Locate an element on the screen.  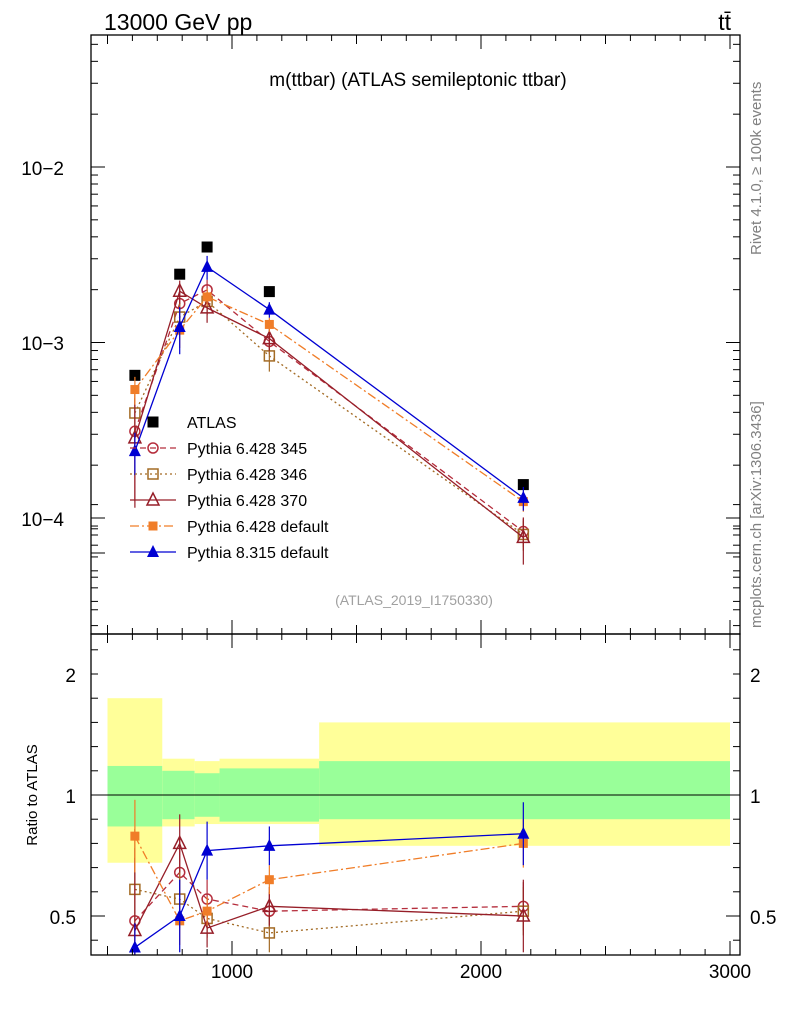
mcplots-label: mcplots.cern.ch [arXiv:1306.3436] is located at coordinates (756, 514).